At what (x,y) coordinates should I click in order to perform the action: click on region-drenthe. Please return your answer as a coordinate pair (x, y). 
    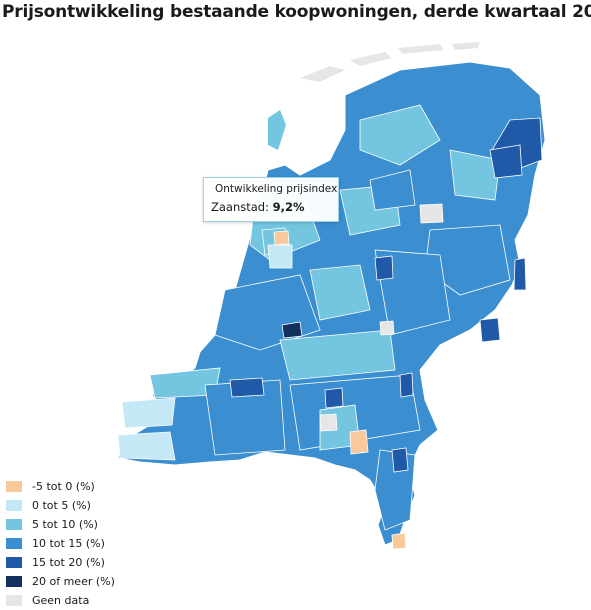
    Looking at the image, I should click on (475, 175).